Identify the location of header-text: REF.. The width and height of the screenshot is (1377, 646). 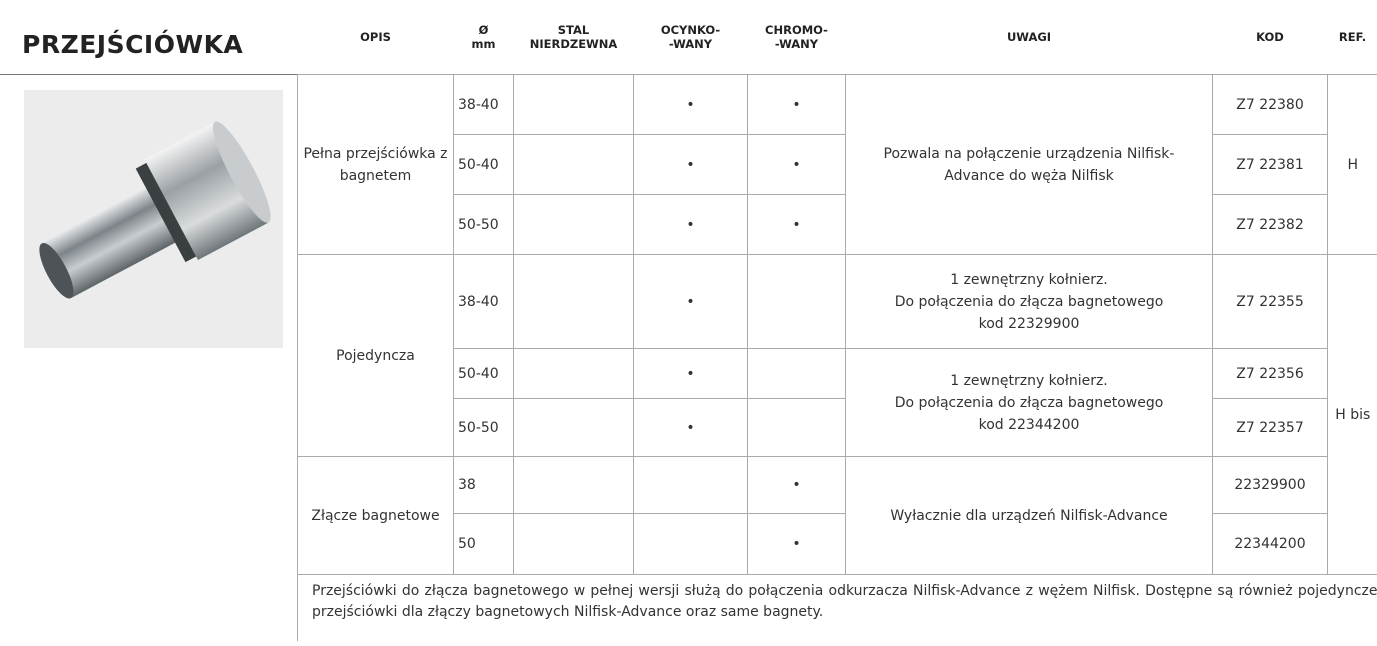
(1352, 37).